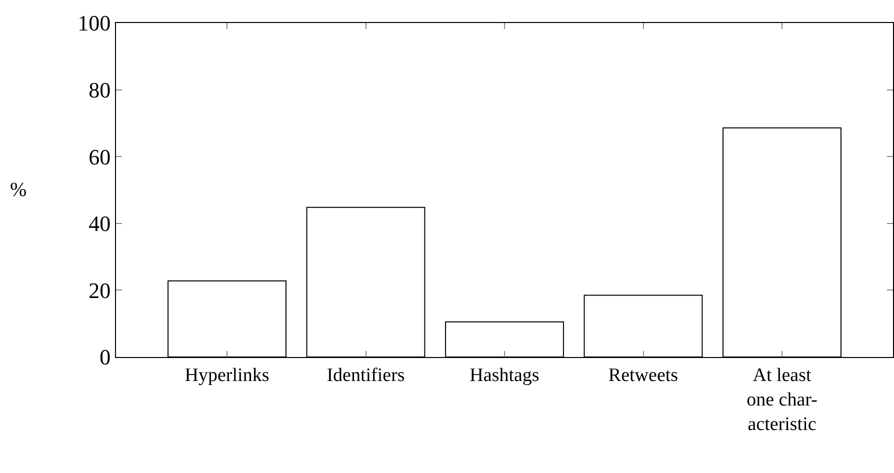  Describe the element at coordinates (99, 290) in the screenshot. I see `y-tick-label: 20` at that location.